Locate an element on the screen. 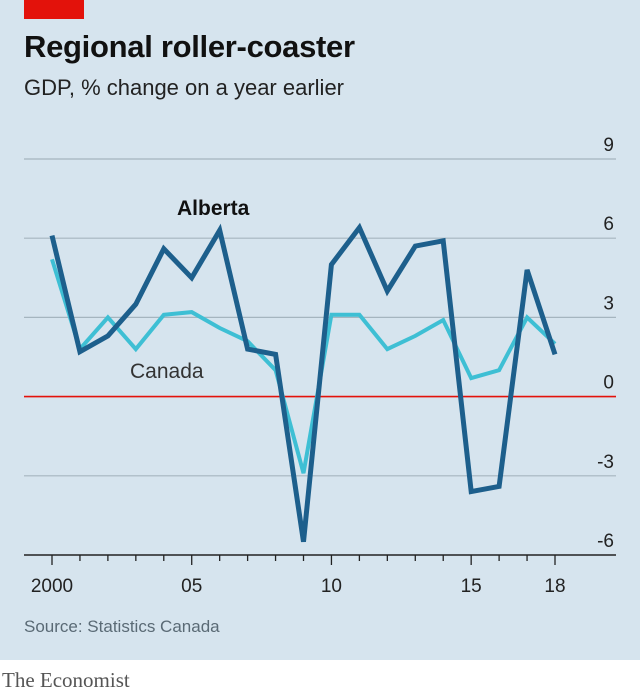 The image size is (640, 697). publisher-logo: The Economist is located at coordinates (66, 680).